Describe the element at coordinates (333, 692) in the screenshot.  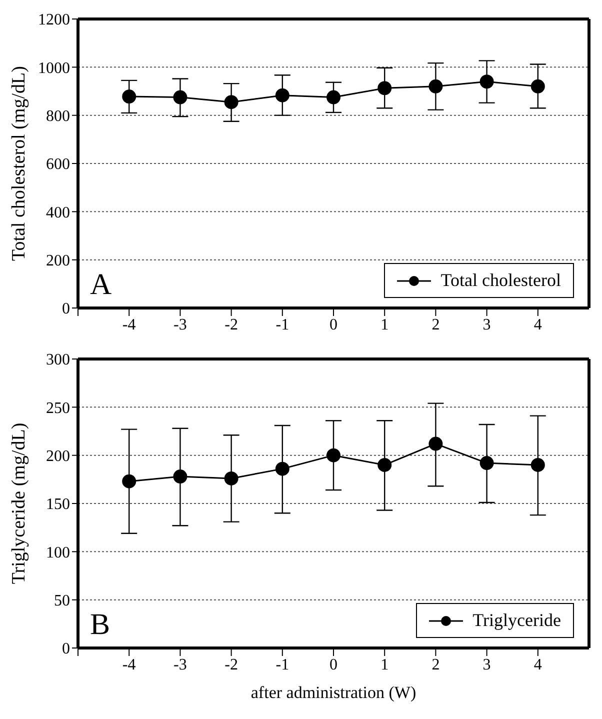
I see `x-axis-title: after administration (W)` at that location.